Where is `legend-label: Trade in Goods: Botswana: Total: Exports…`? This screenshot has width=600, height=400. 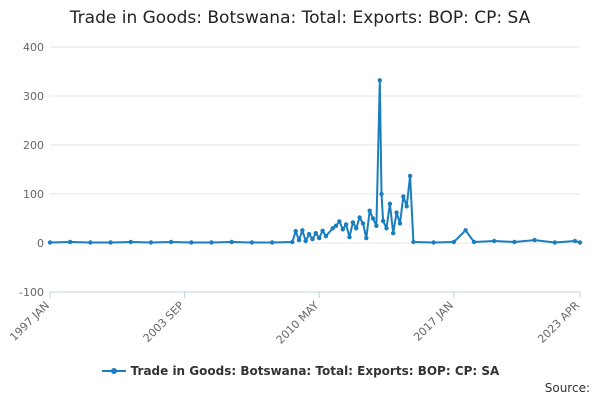
legend-label: Trade in Goods: Botswana: Total: Exports… is located at coordinates (315, 371).